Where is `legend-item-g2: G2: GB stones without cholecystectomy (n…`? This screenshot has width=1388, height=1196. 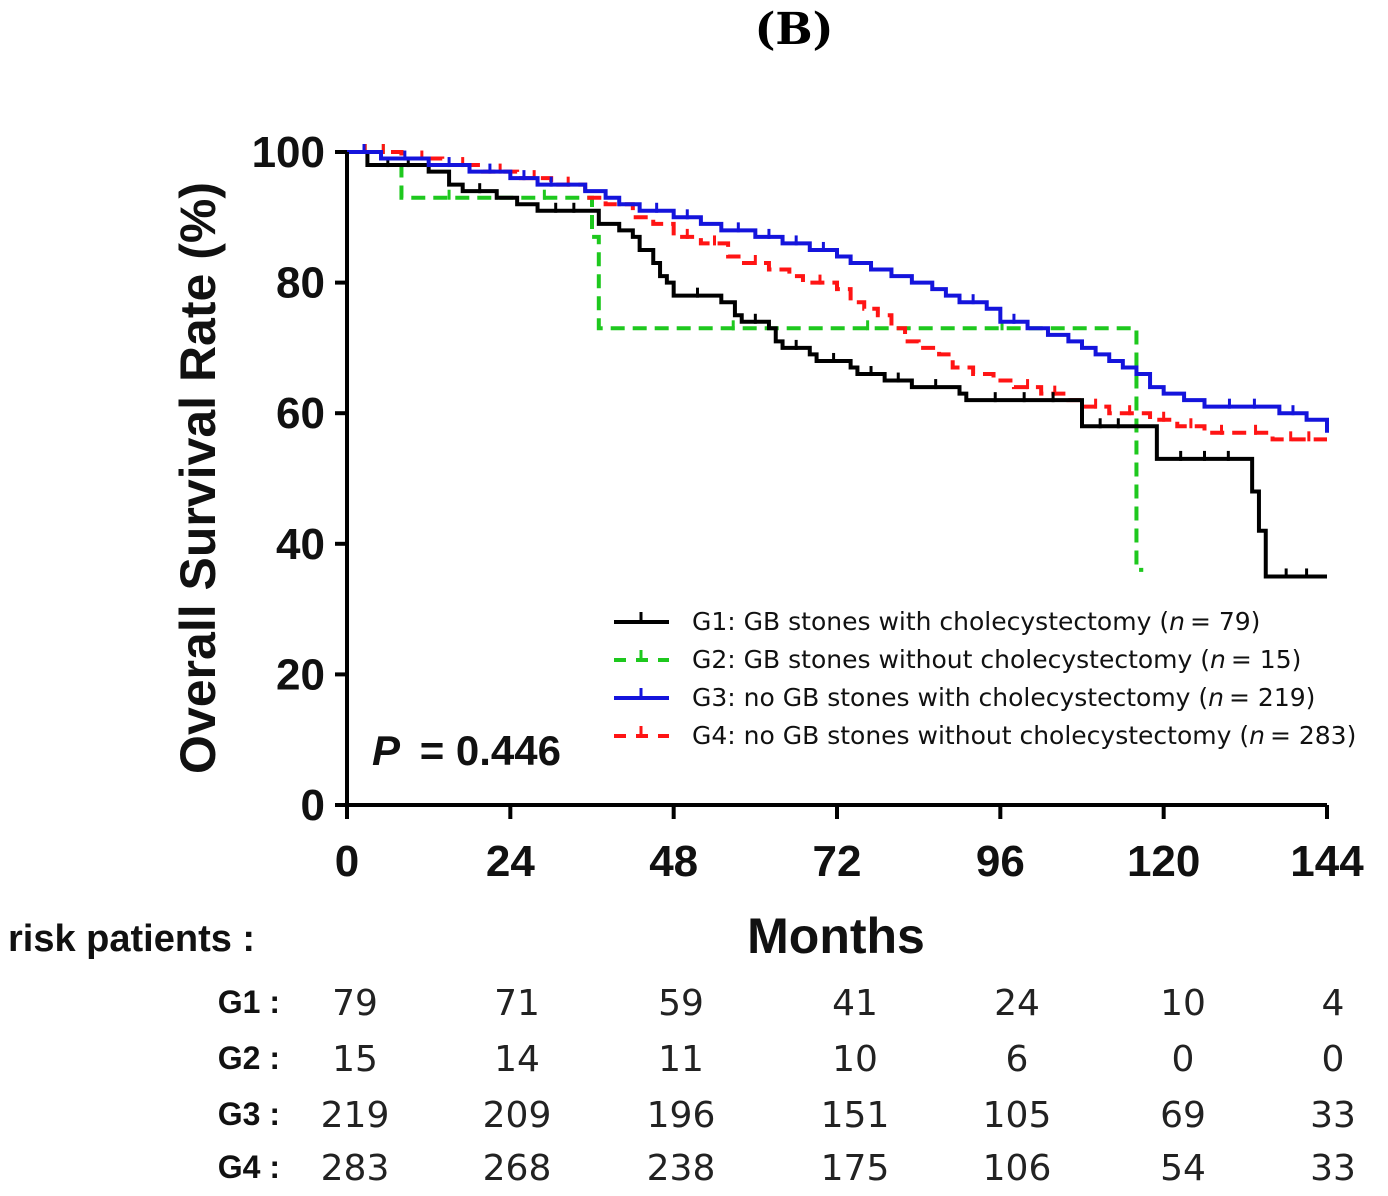 legend-item-g2: G2: GB stones without cholecystectomy (n… is located at coordinates (957, 659).